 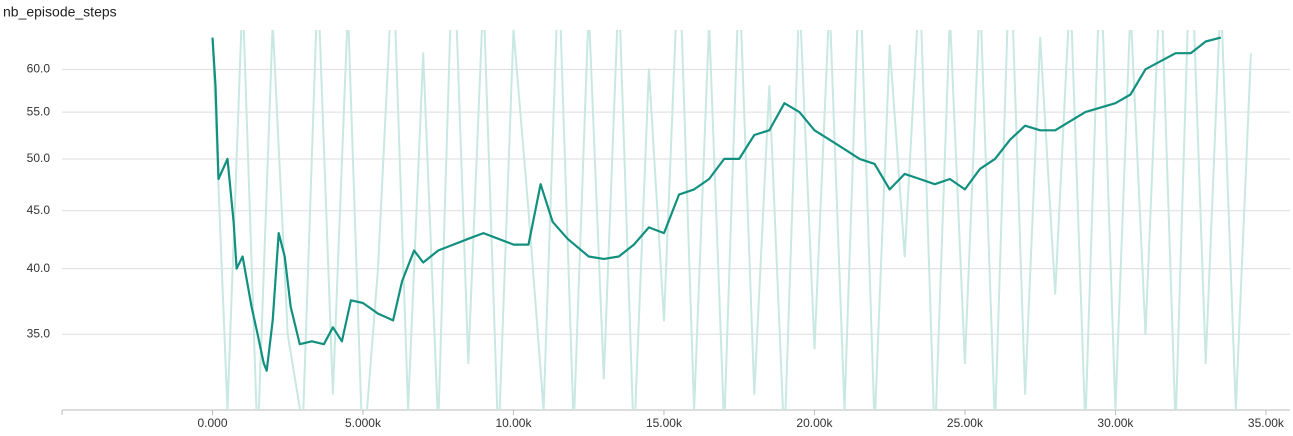 I want to click on x-tick-label: 15.00k, so click(x=664, y=423).